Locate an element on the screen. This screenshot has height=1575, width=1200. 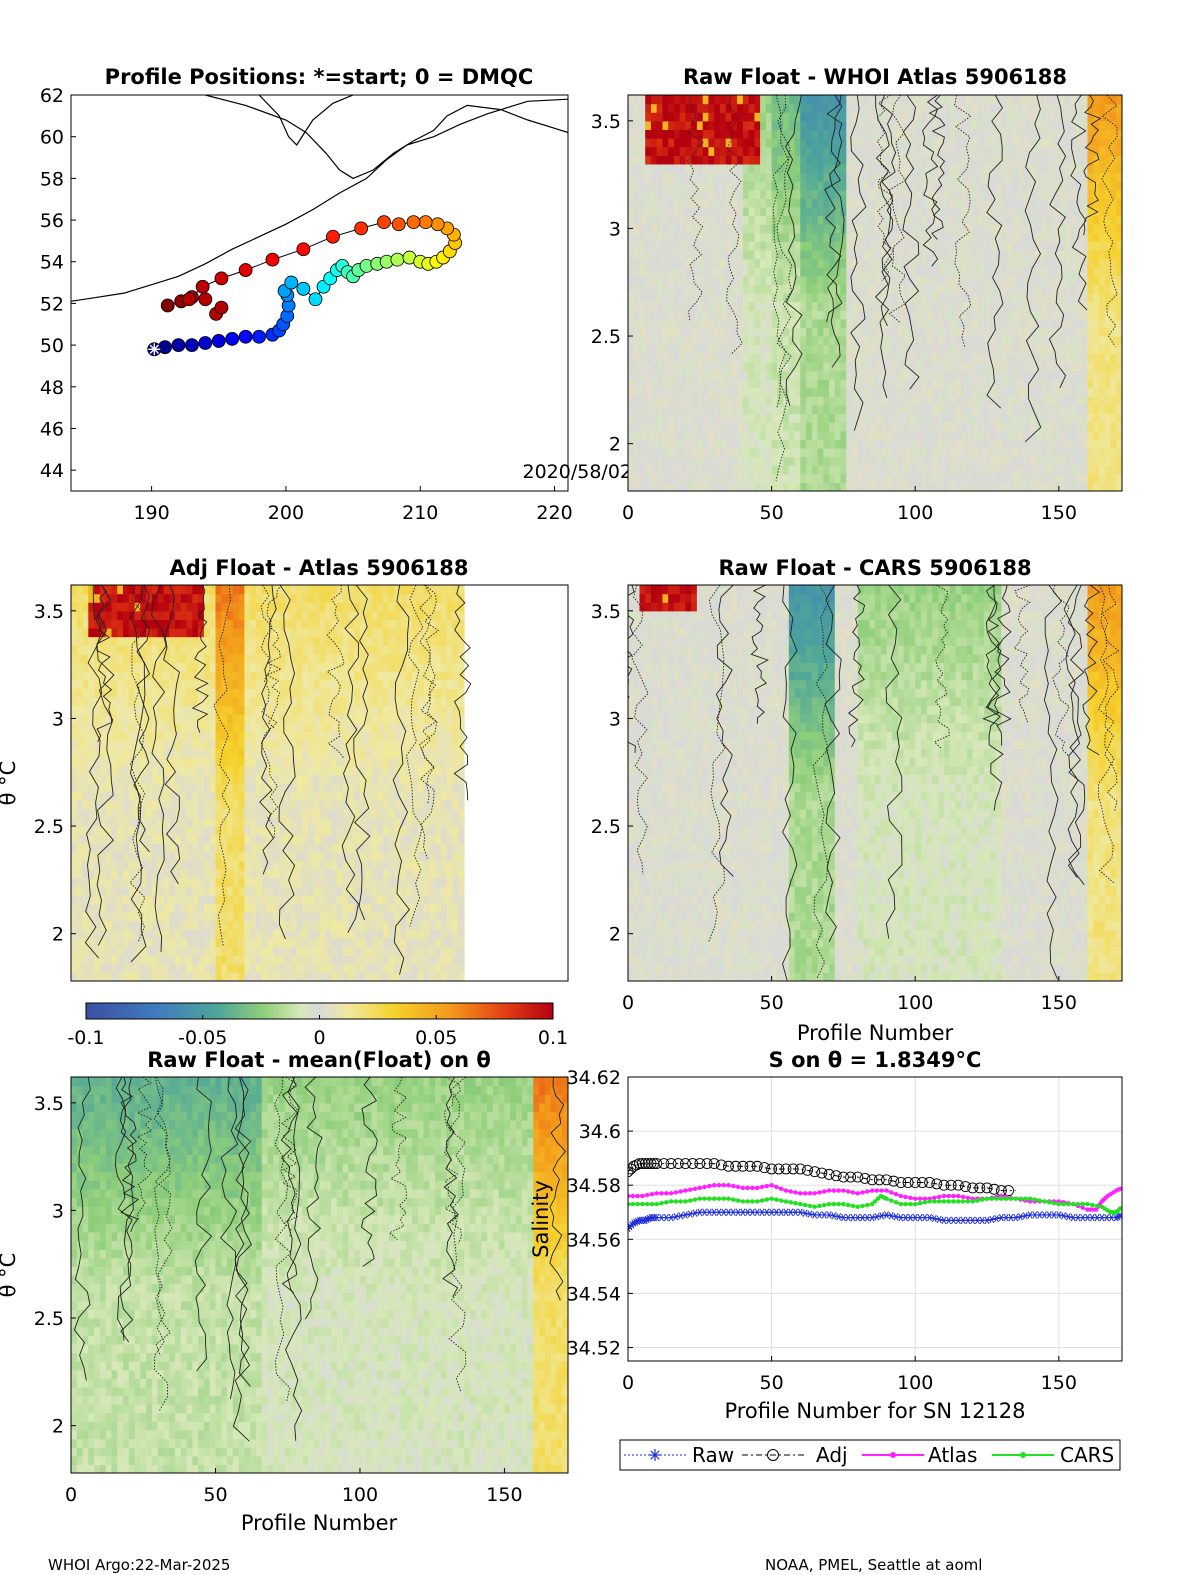
y-tick-label: 34.62 is located at coordinates (594, 1078).